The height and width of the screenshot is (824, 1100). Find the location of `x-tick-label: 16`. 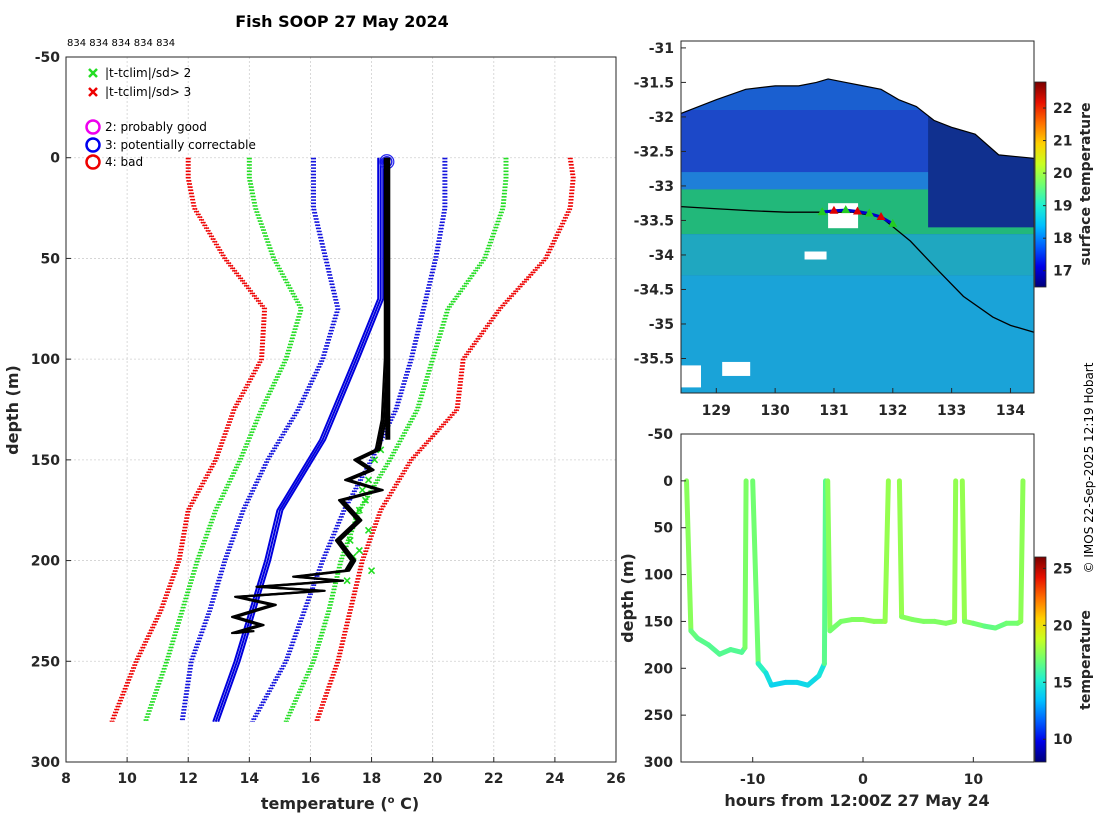

x-tick-label: 16 is located at coordinates (310, 779).